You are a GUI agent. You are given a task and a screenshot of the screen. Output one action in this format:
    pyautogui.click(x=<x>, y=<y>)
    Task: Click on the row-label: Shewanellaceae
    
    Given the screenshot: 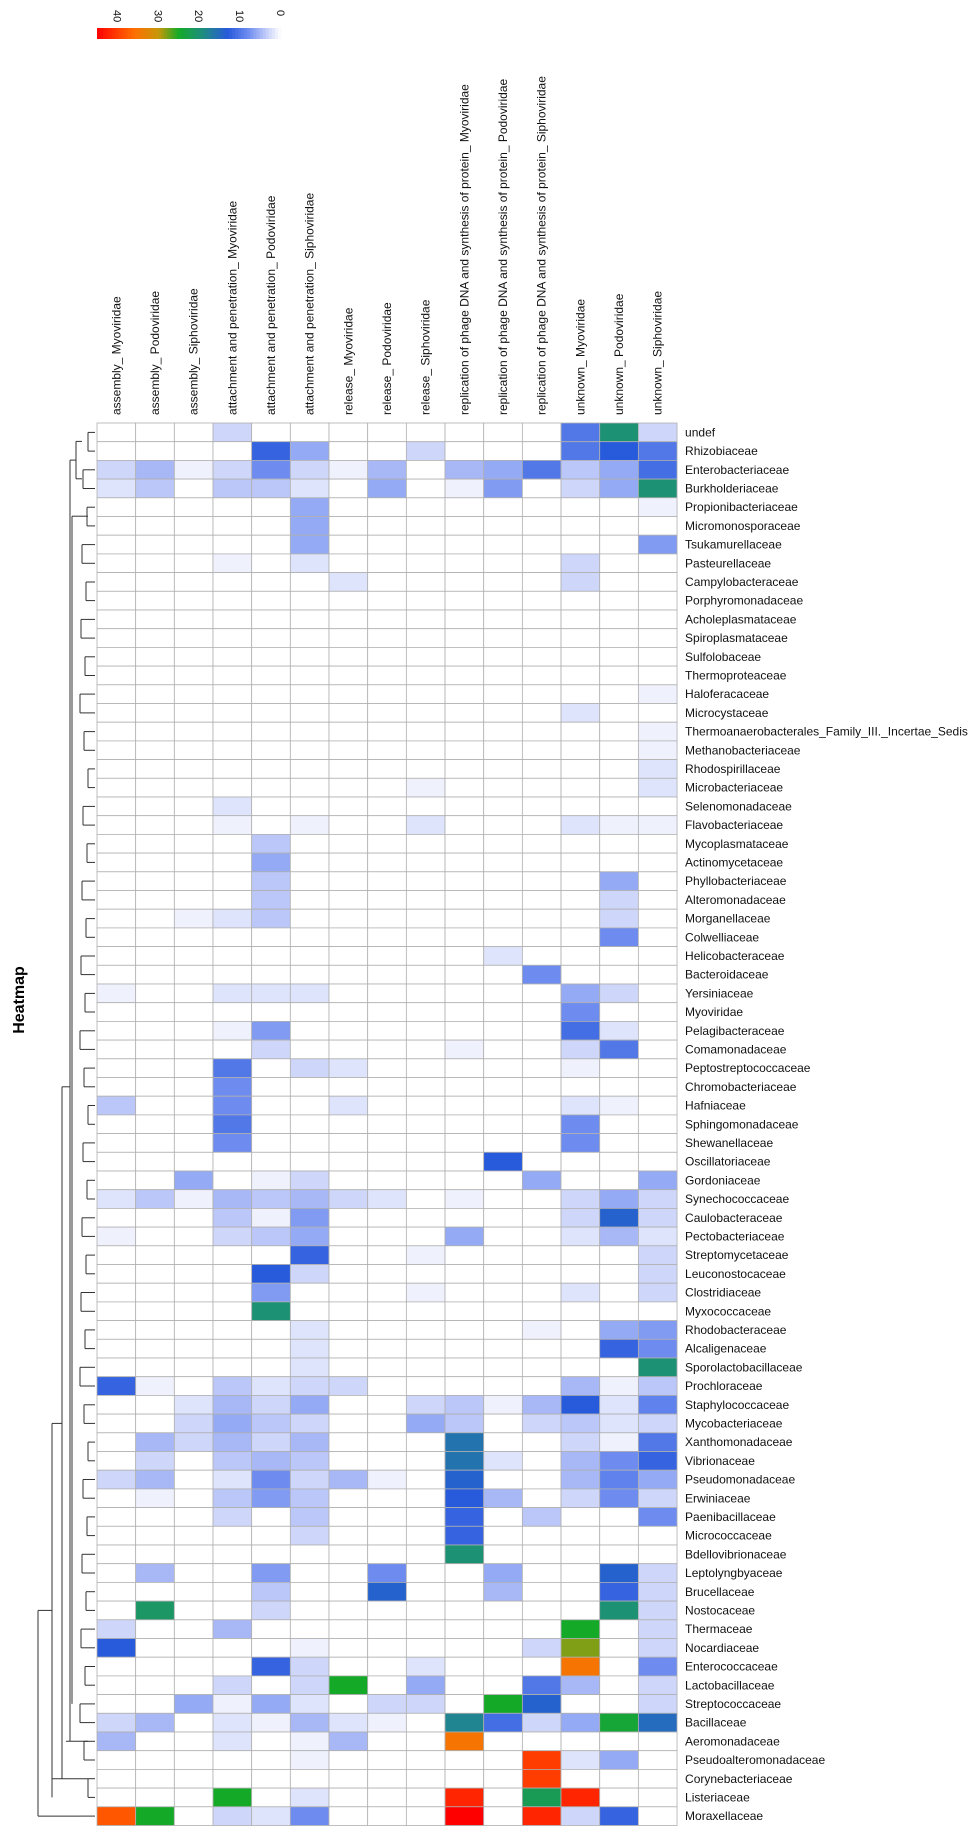 What is the action you would take?
    pyautogui.click(x=729, y=1143)
    